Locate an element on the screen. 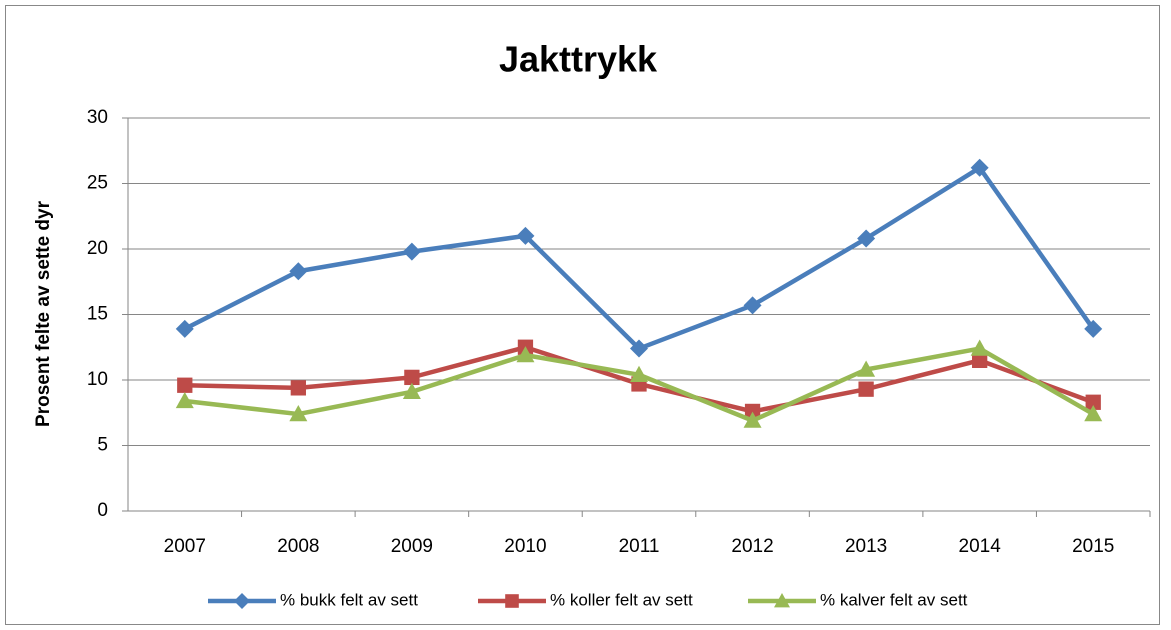  x-tick-label: 2007 is located at coordinates (185, 546).